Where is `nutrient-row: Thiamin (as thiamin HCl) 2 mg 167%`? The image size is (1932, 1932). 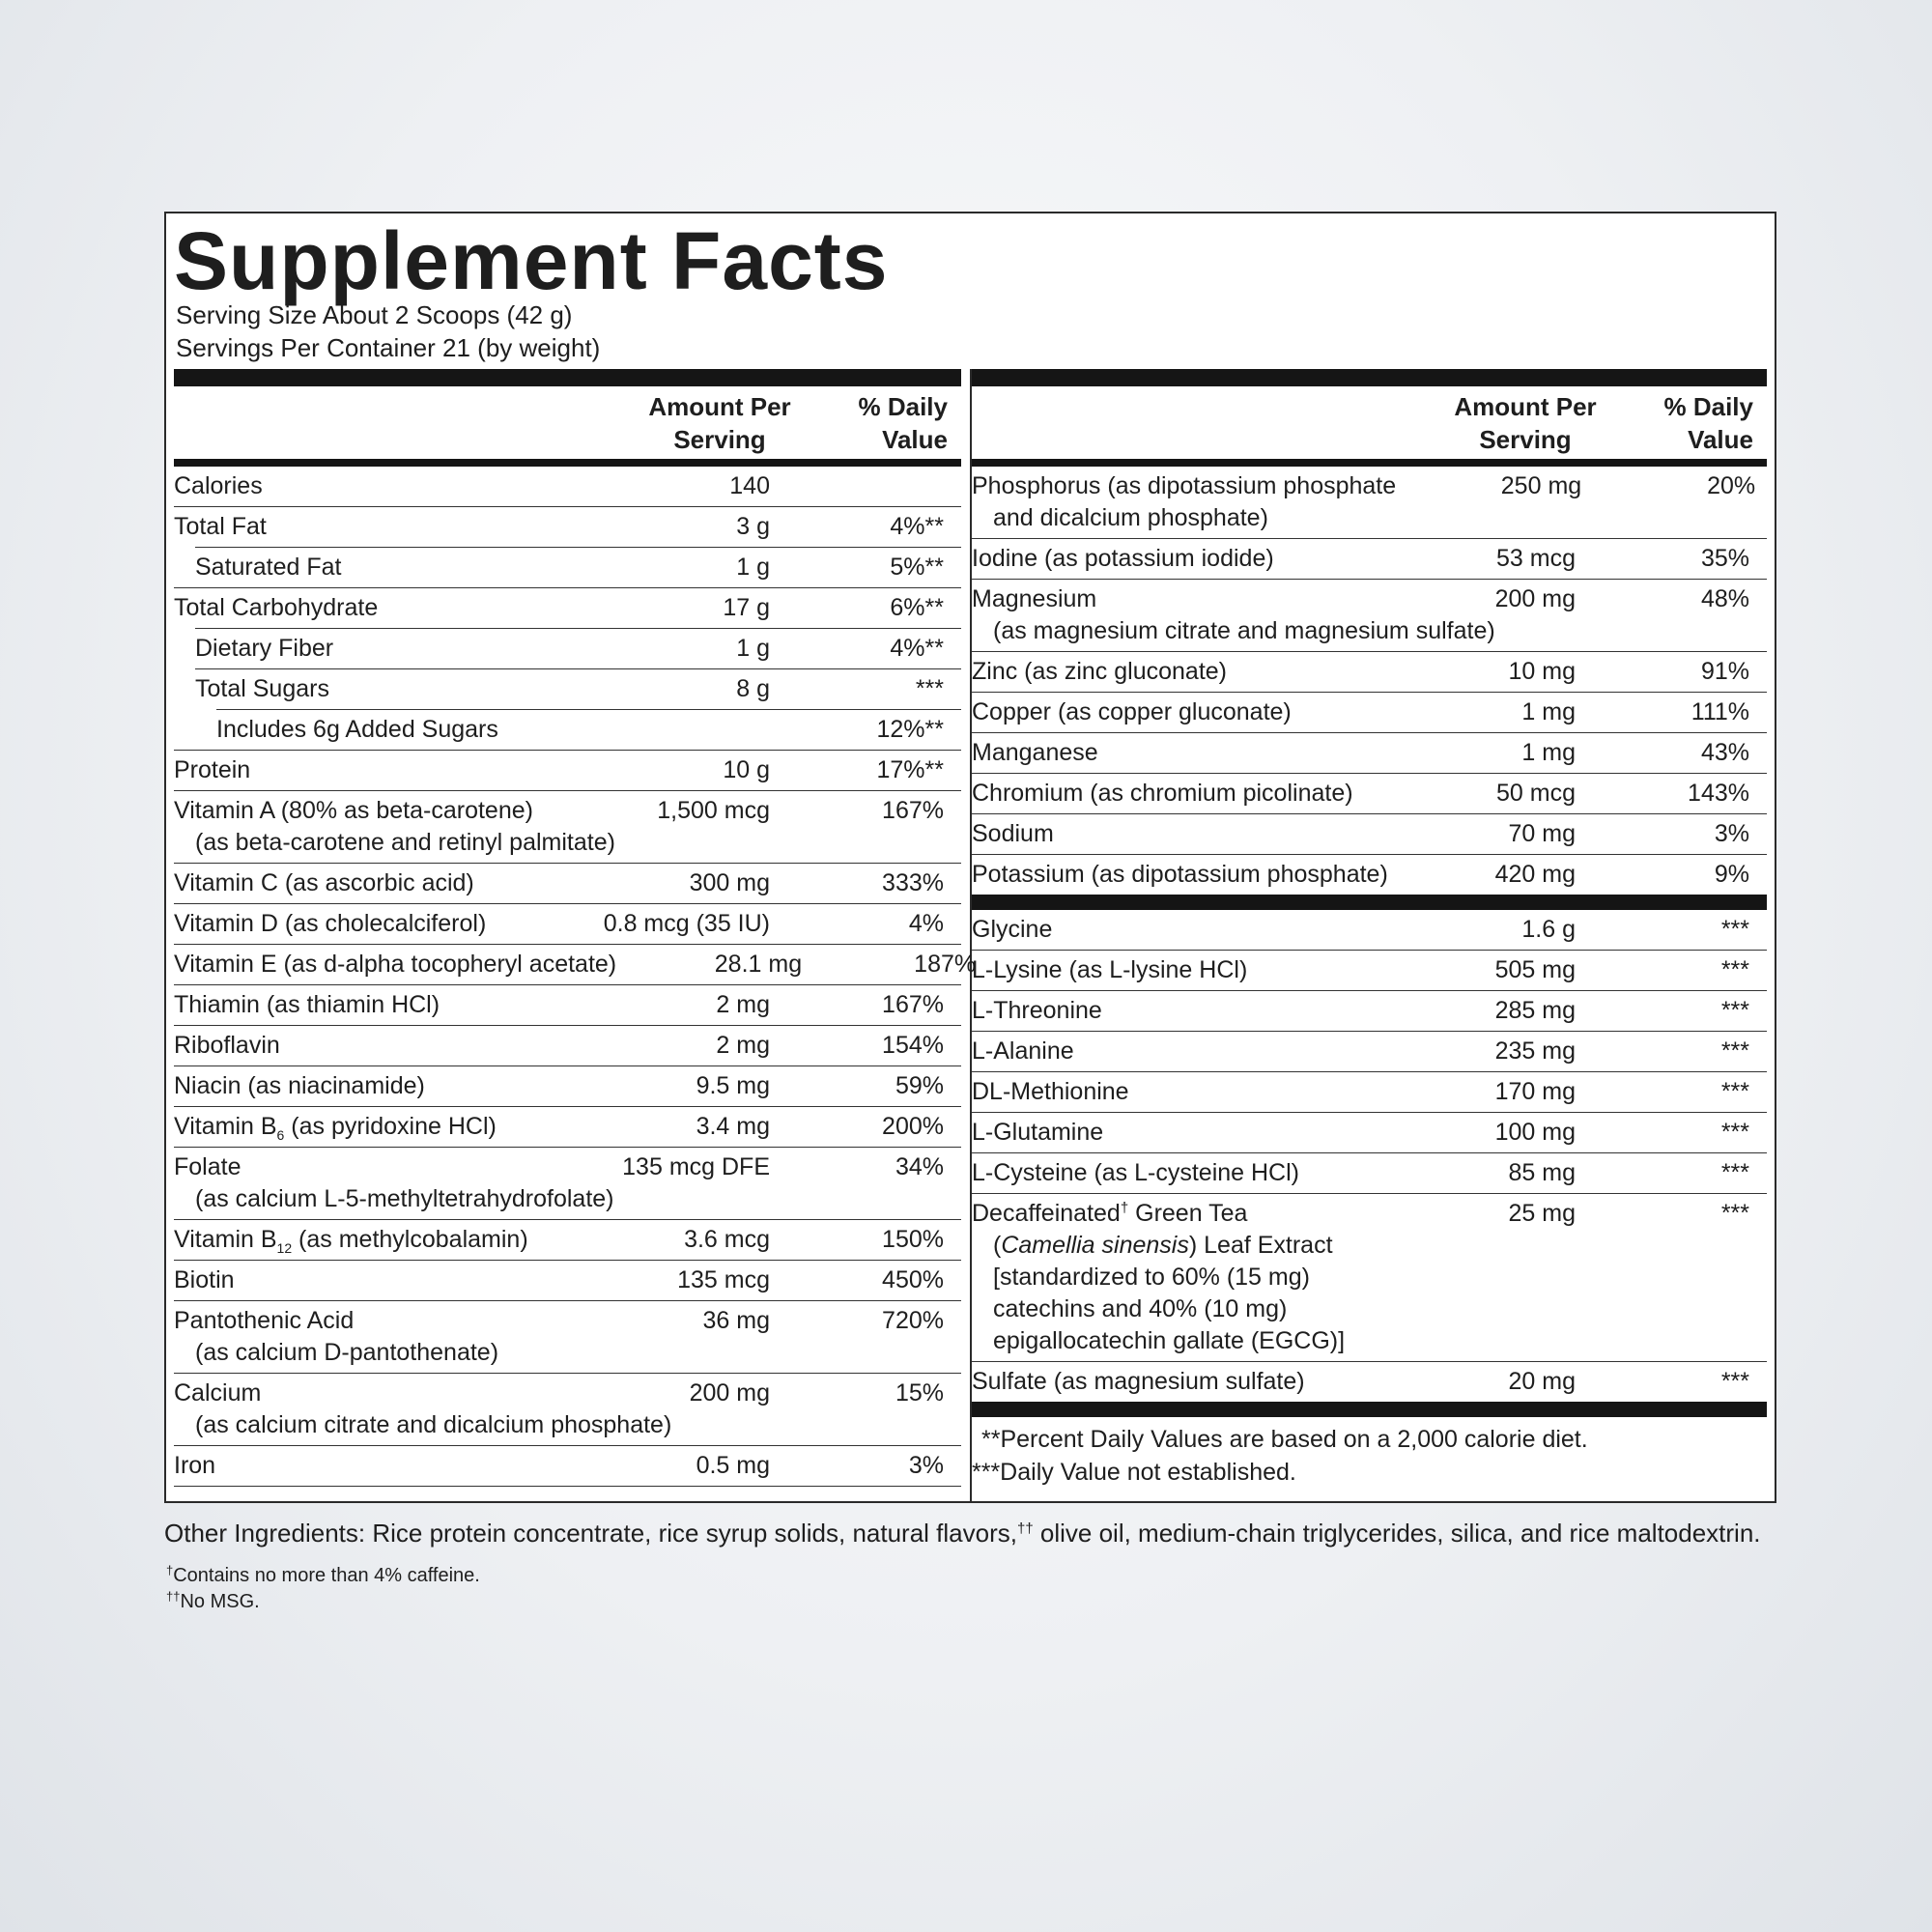
nutrient-row: Thiamin (as thiamin HCl) 2 mg 167% is located at coordinates (567, 1005).